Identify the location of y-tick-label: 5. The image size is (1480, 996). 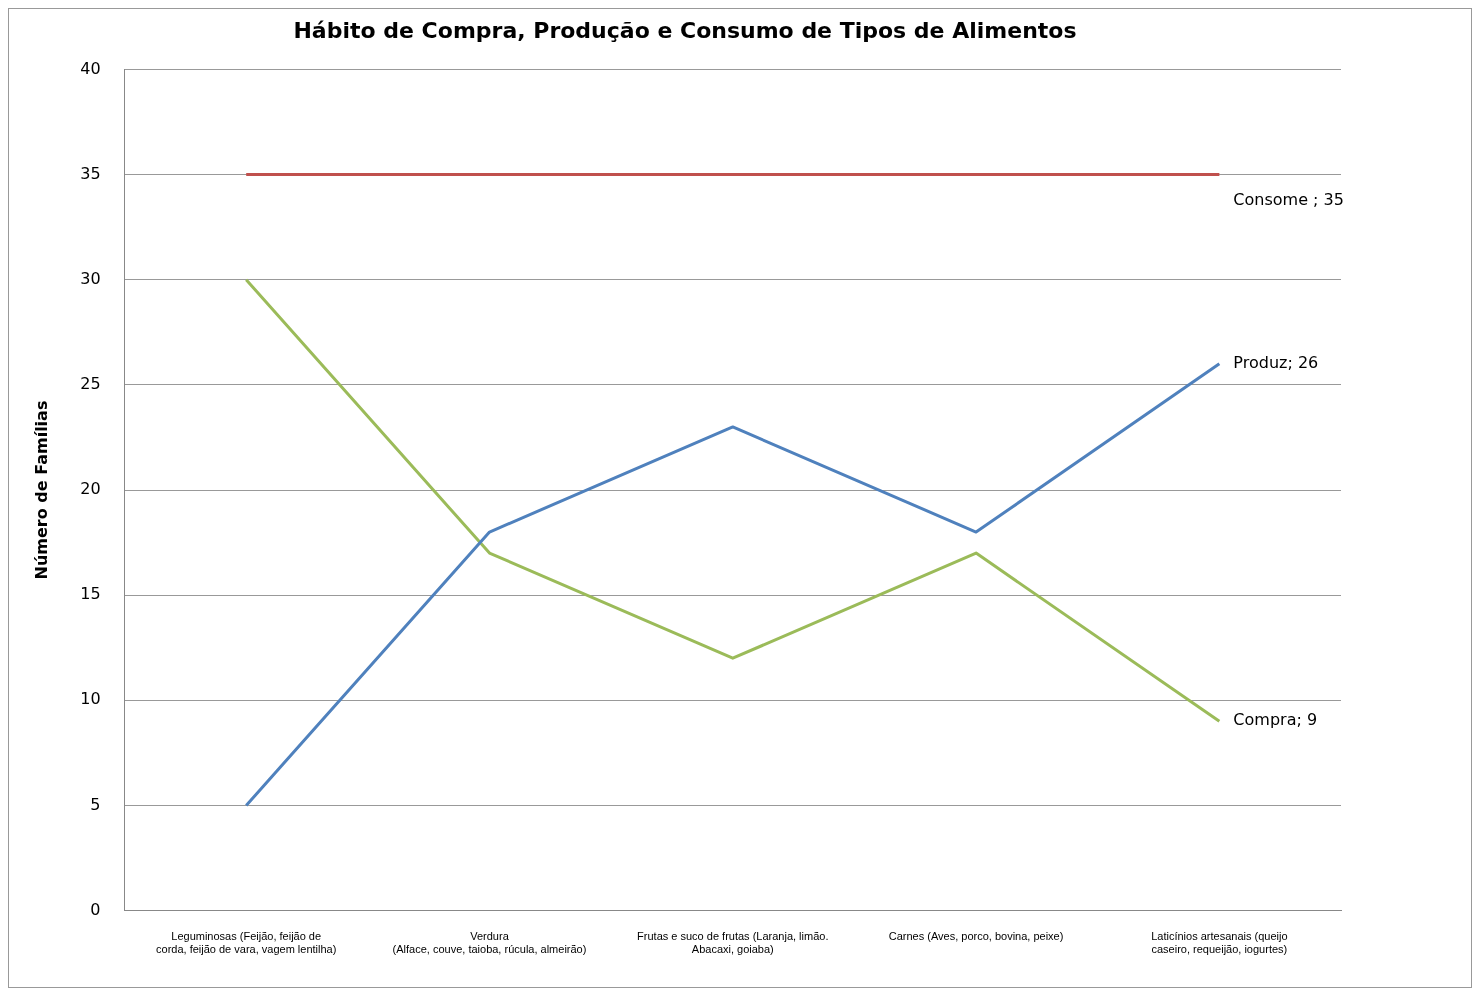
(95, 804).